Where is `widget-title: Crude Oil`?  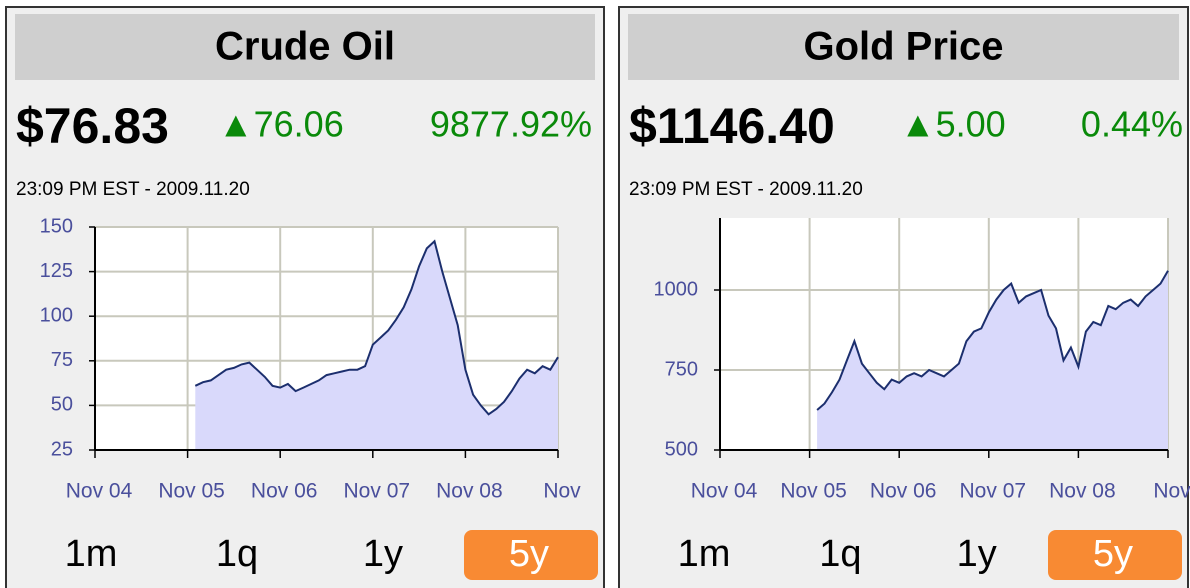 widget-title: Crude Oil is located at coordinates (305, 47).